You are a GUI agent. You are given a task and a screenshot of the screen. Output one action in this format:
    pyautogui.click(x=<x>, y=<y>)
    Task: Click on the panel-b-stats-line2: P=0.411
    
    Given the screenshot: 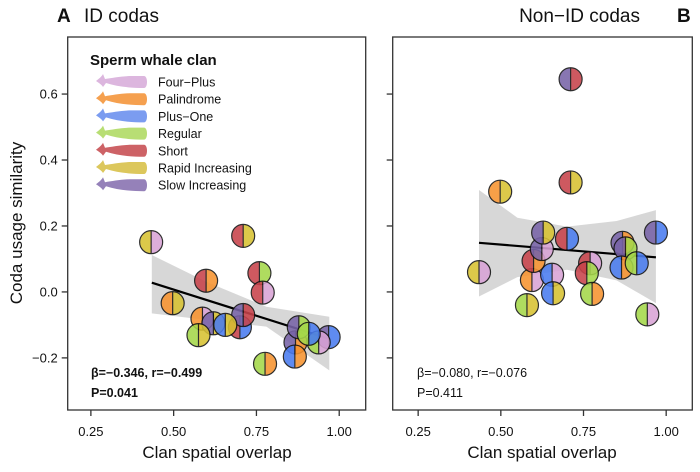 What is the action you would take?
    pyautogui.click(x=440, y=393)
    